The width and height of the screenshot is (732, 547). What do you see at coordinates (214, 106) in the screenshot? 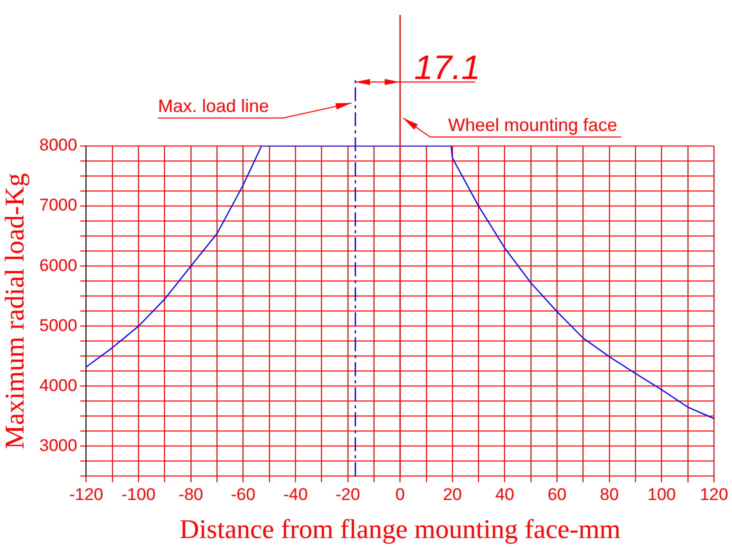
I see `ref-line-label: Max. load line` at bounding box center [214, 106].